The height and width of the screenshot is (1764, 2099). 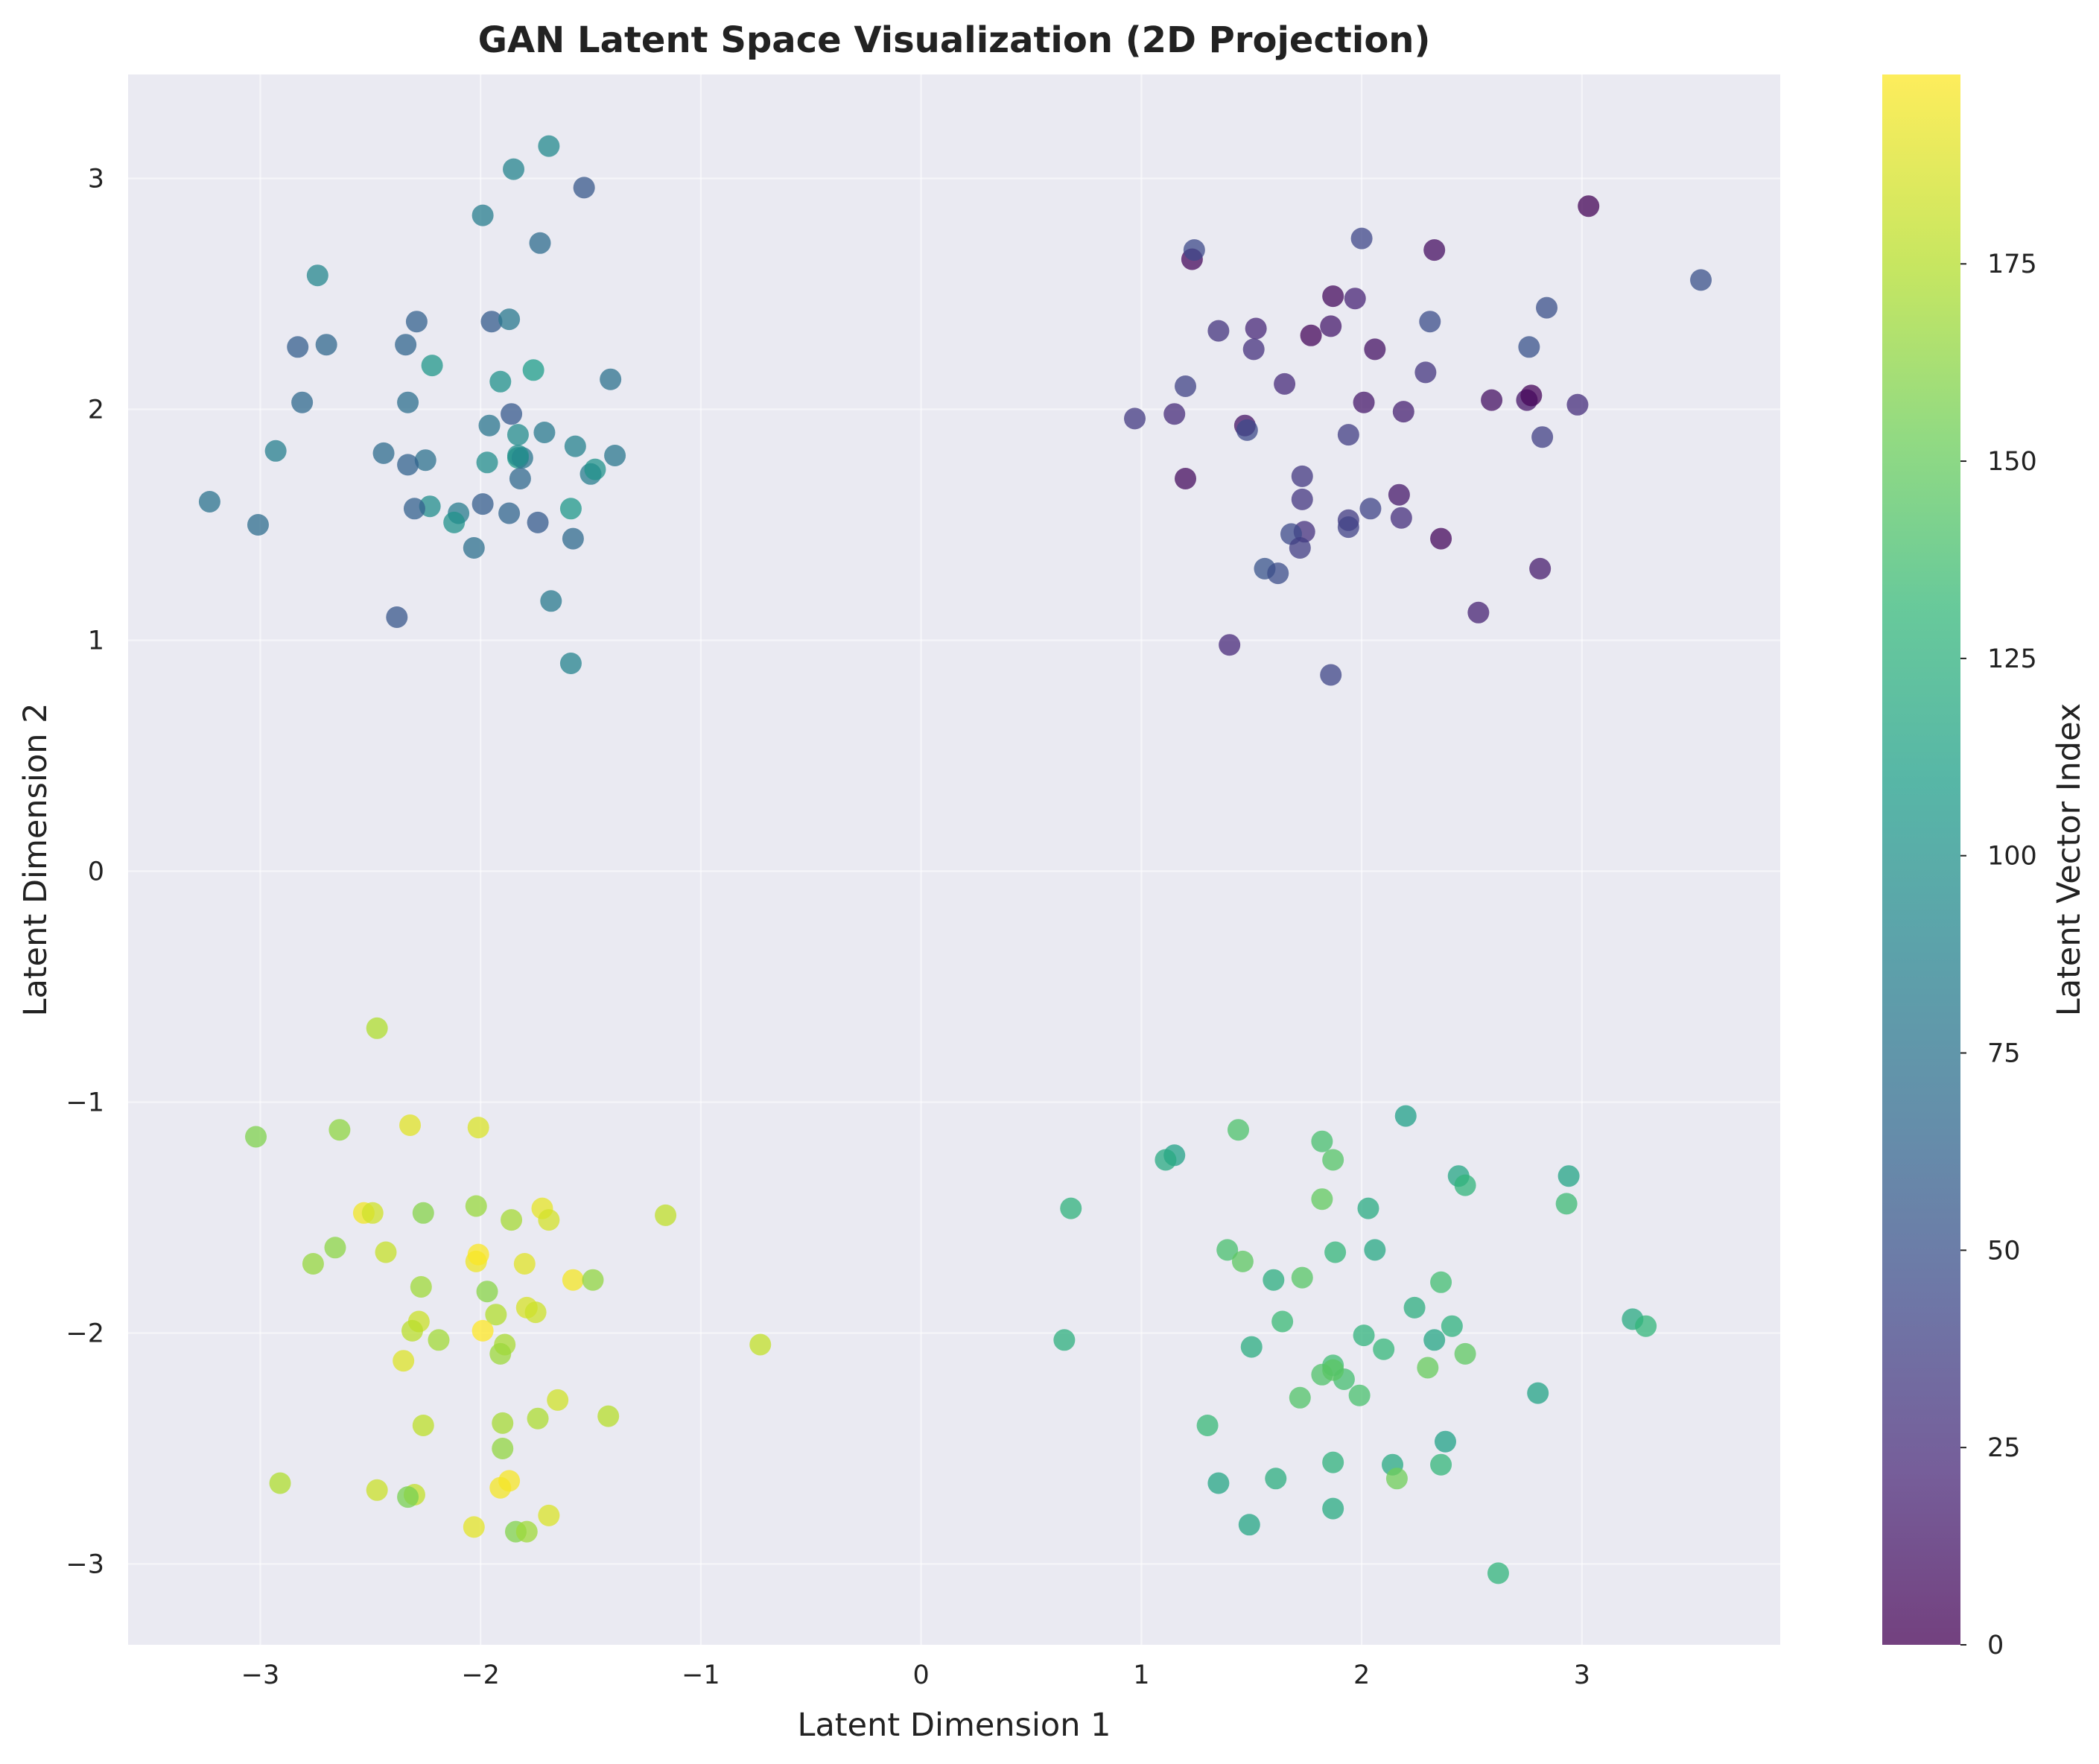 I want to click on x-tick-label: 3, so click(x=1582, y=1675).